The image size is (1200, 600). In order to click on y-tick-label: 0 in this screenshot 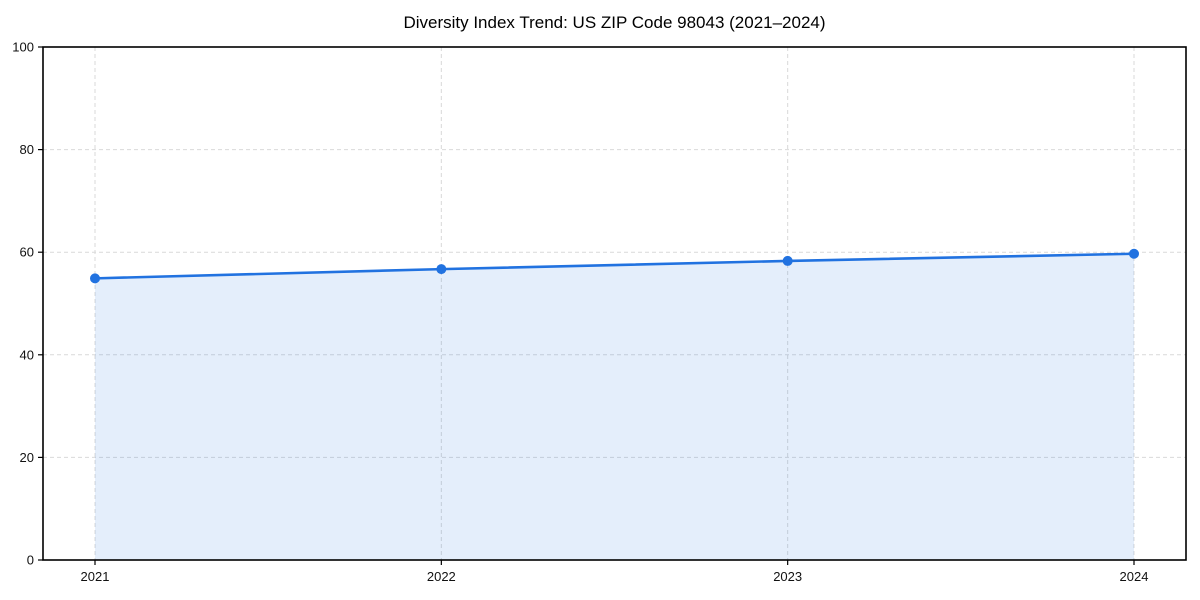, I will do `click(30, 560)`.